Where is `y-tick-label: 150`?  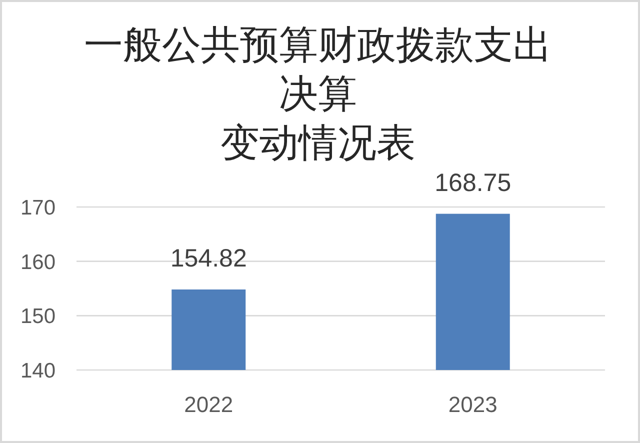
y-tick-label: 150 is located at coordinates (38, 316).